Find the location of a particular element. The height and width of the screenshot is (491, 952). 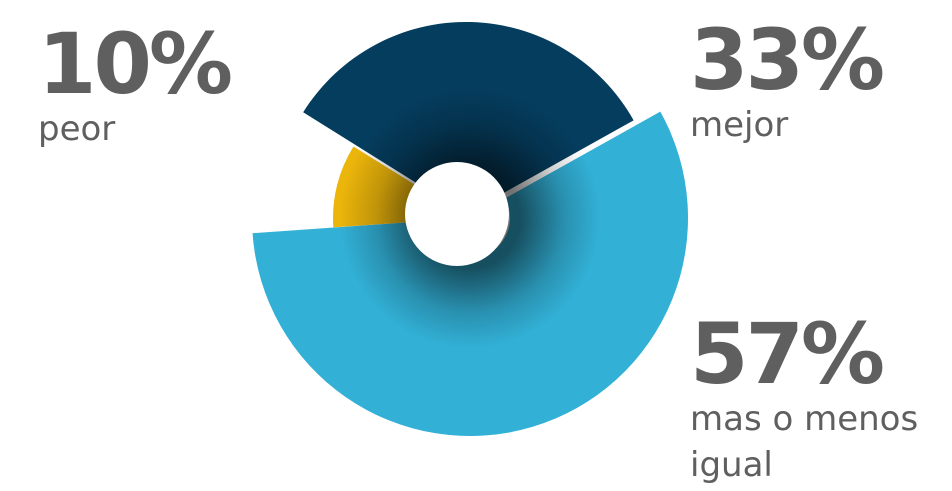

slice-label-peor: 10% peor is located at coordinates (135, 83).